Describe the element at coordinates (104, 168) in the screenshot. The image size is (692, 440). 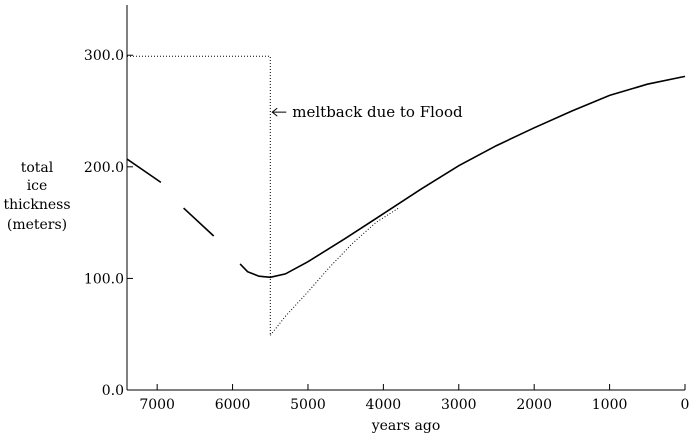
I see `y-tick-label: 200.0` at that location.